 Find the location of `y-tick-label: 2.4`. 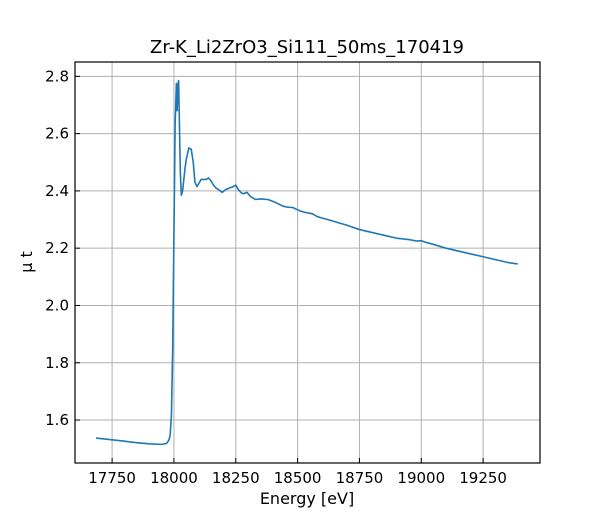

y-tick-label: 2.4 is located at coordinates (57, 191).